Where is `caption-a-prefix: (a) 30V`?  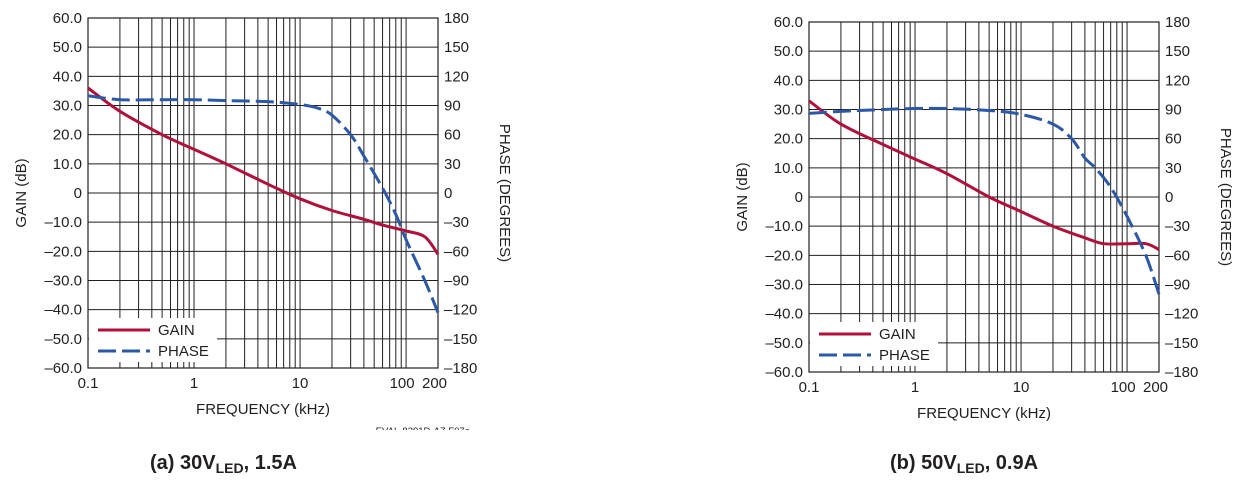 caption-a-prefix: (a) 30V is located at coordinates (183, 463).